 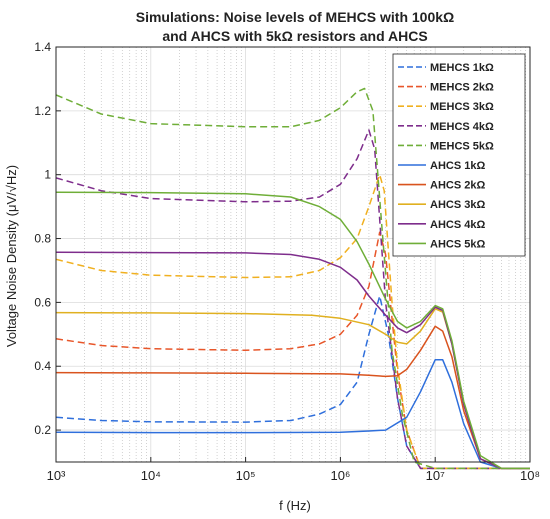 What do you see at coordinates (462, 127) in the screenshot?
I see `legend-label-4: MEHCS 4kΩ` at bounding box center [462, 127].